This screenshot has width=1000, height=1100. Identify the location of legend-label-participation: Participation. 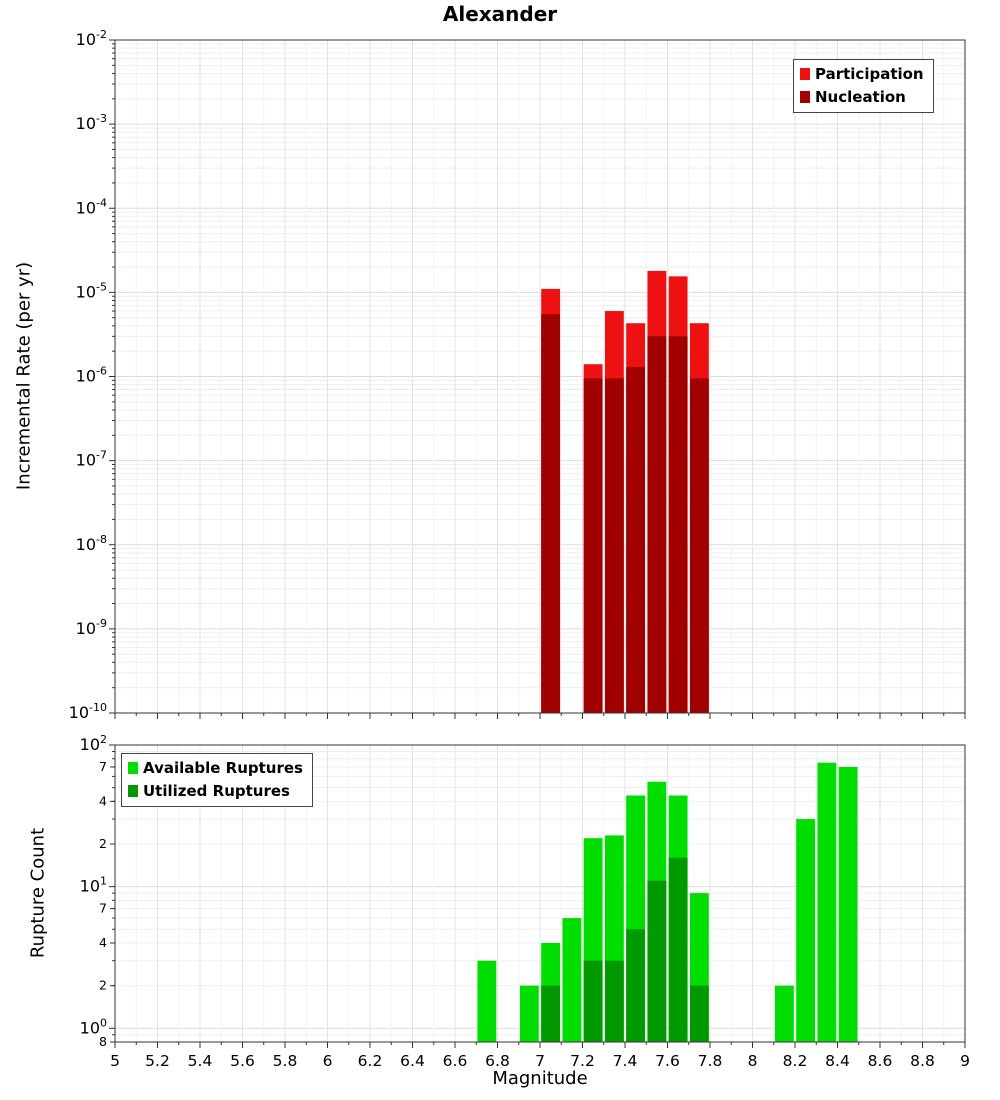
(869, 74).